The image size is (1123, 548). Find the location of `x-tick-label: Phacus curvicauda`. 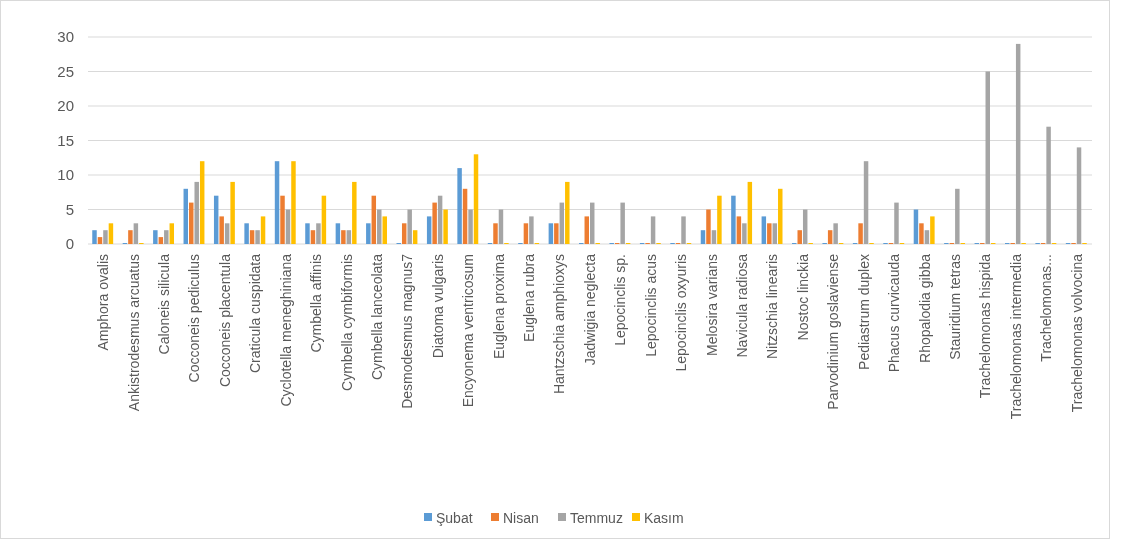

x-tick-label: Phacus curvicauda is located at coordinates (894, 313).